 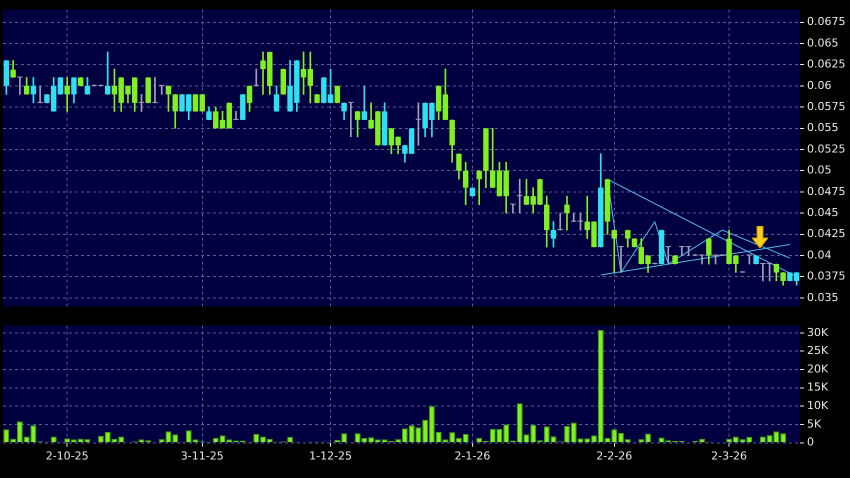 I want to click on y-tick-label: 0.045, so click(x=822, y=212).